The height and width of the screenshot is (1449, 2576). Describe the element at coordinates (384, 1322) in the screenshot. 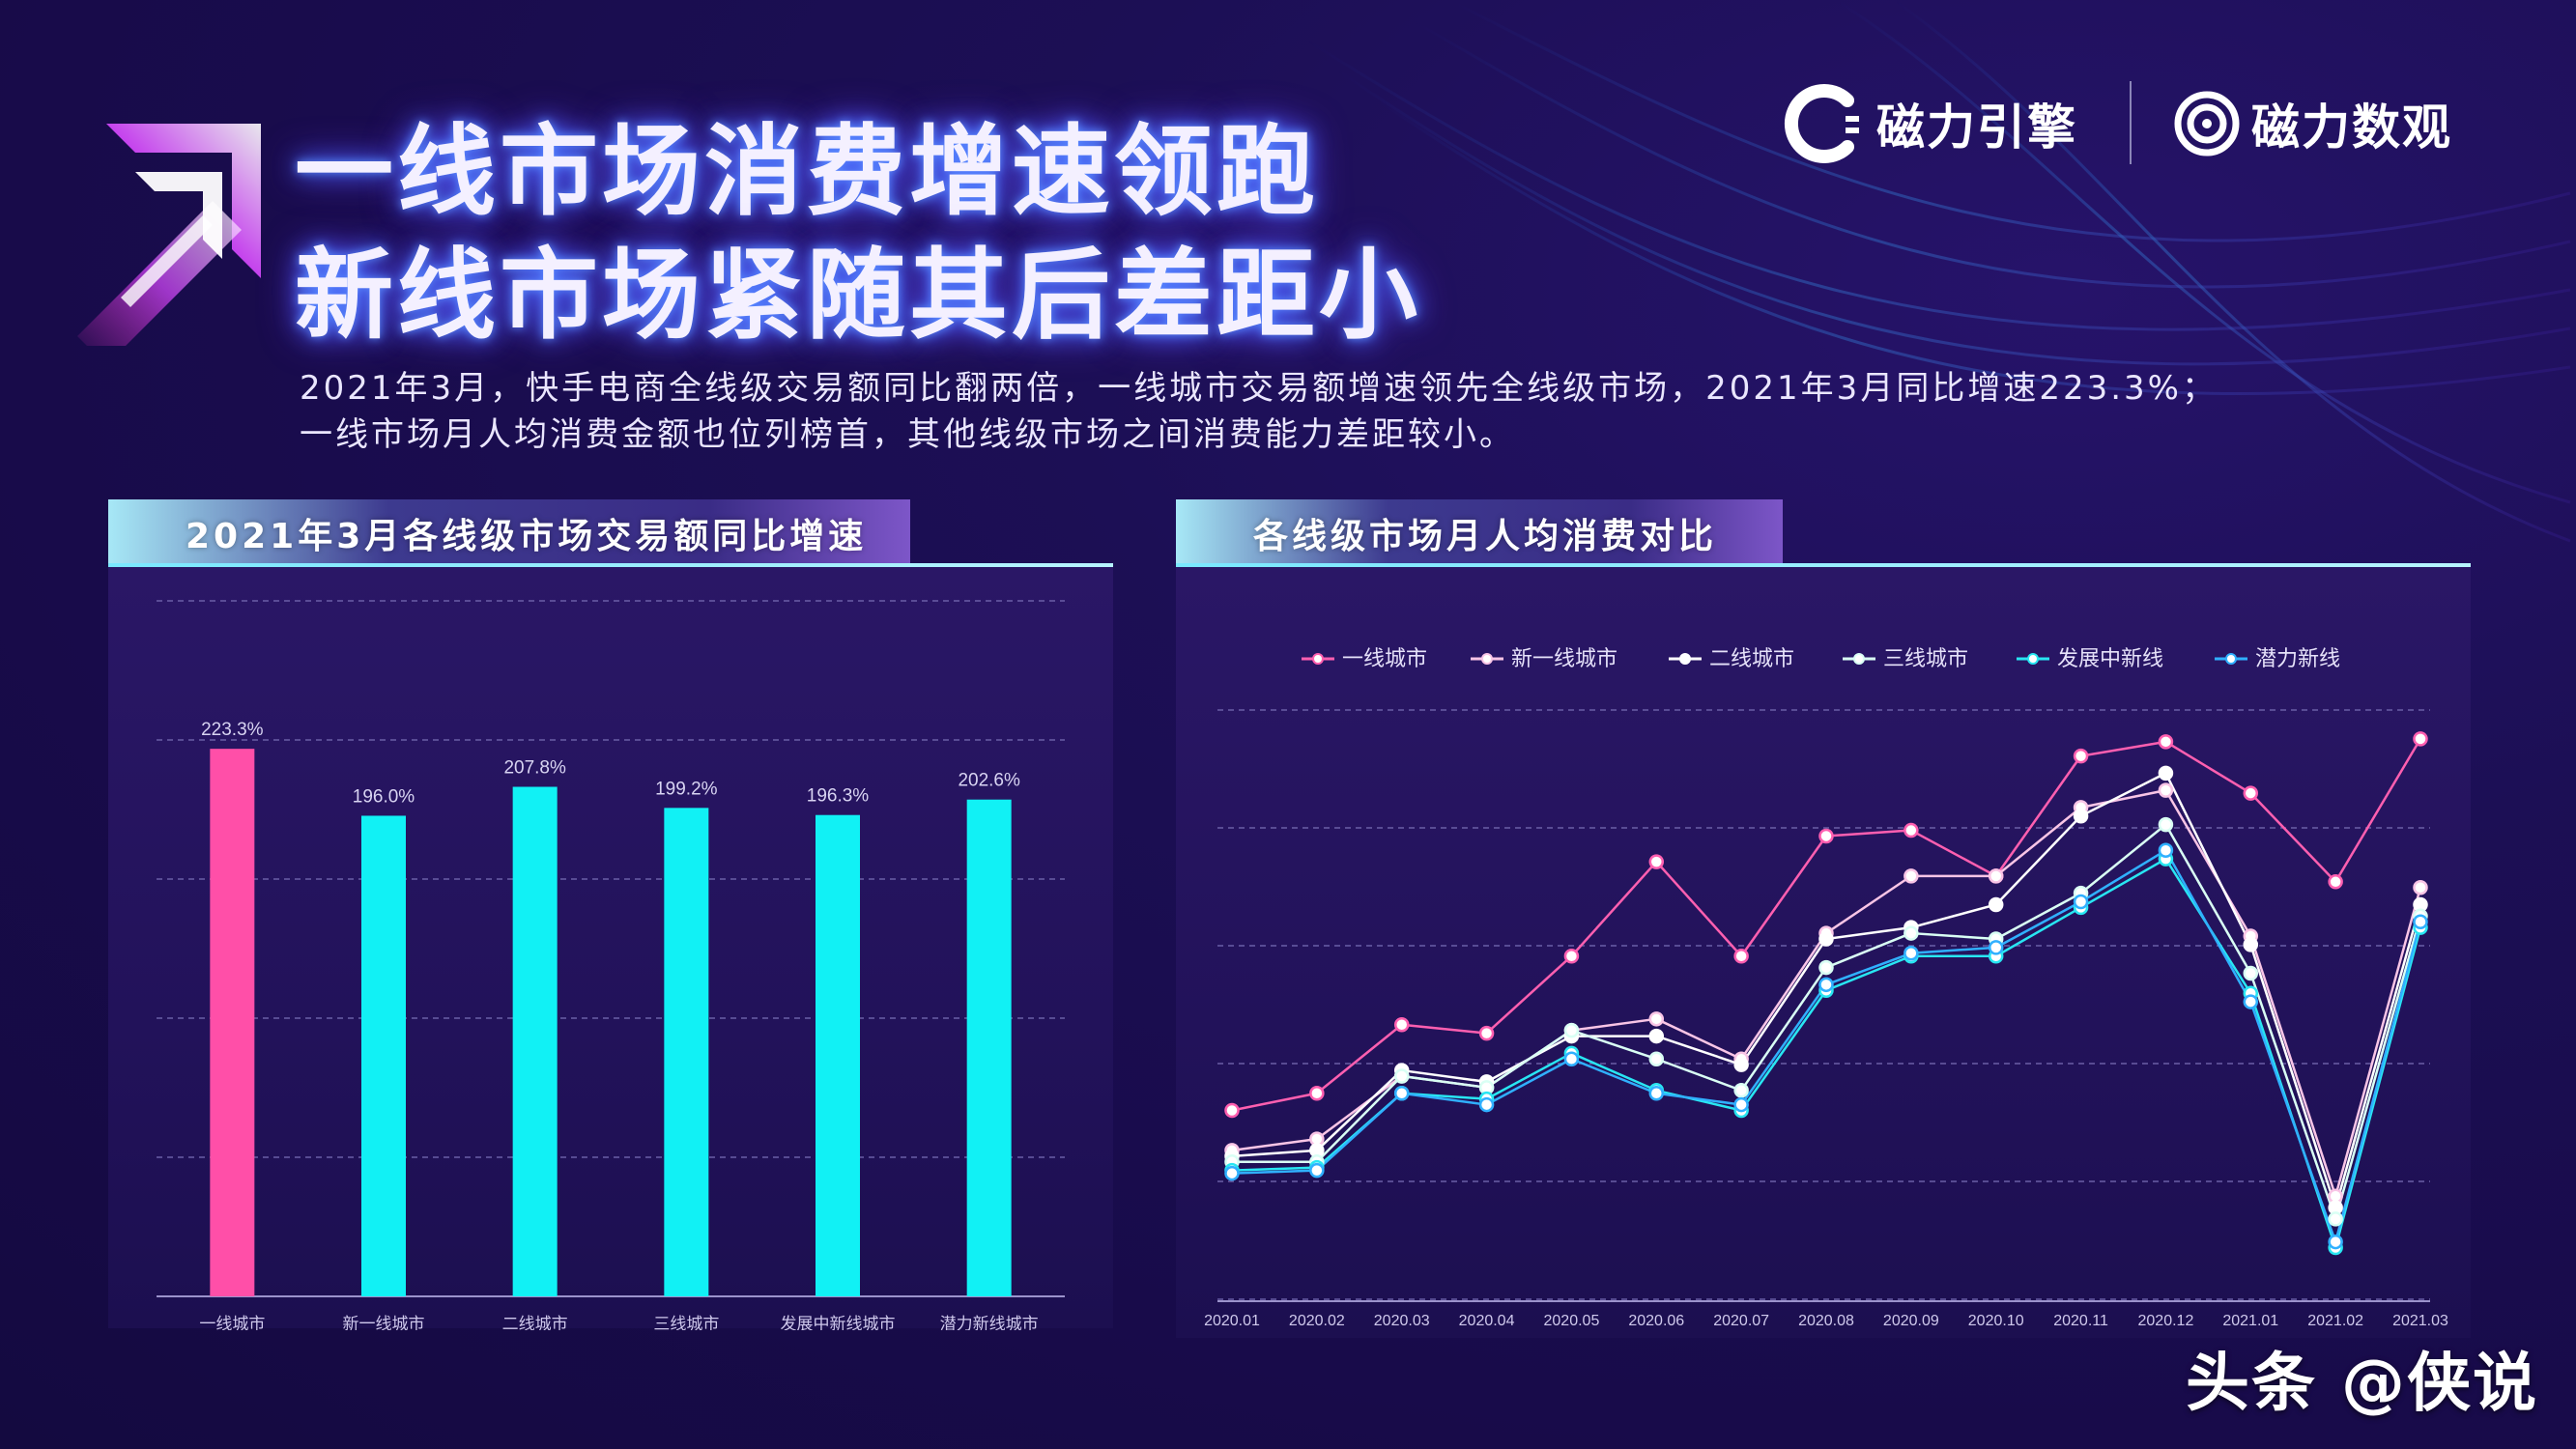

I see `x-tick-label: 新一线城市` at that location.